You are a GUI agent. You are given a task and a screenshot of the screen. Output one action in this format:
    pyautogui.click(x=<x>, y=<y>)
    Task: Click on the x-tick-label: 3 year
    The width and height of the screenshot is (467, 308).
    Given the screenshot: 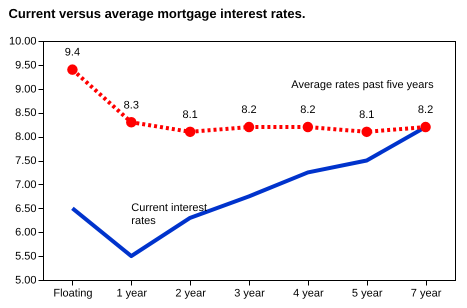 What is the action you would take?
    pyautogui.click(x=250, y=294)
    